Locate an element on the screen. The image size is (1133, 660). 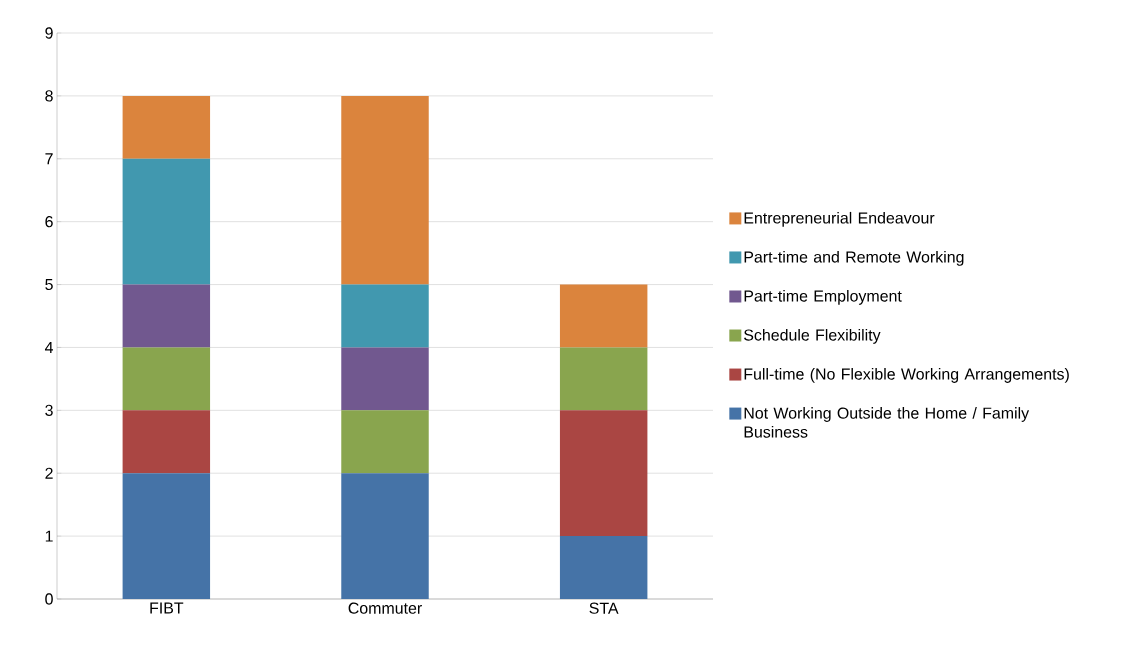
legend-label: Full-time (No Flexible Working Arrangements) is located at coordinates (906, 375).